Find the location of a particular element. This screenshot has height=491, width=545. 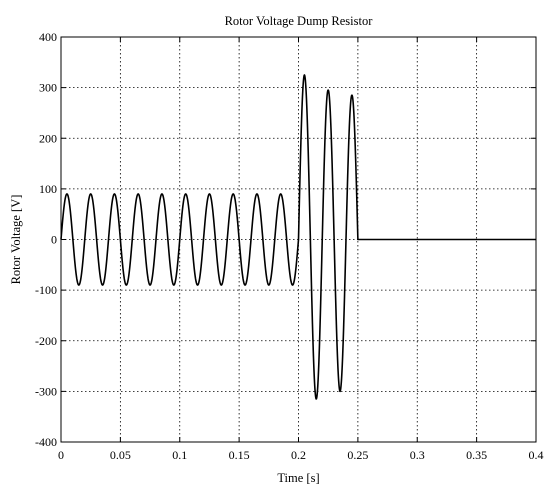

x-tick-label: 0.25 is located at coordinates (357, 455).